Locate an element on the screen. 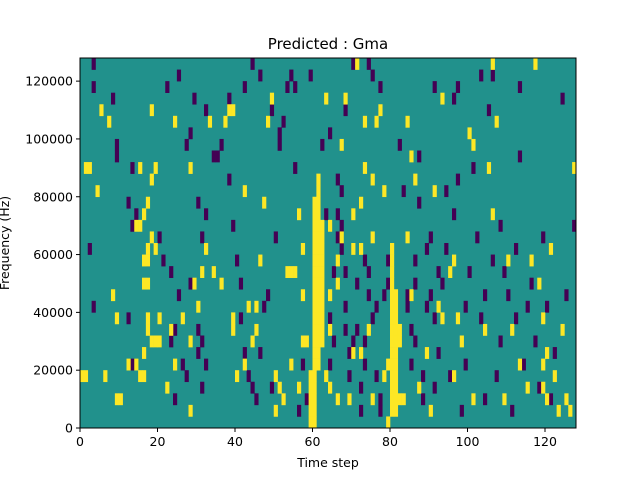 This screenshot has height=480, width=640. y-tick-label: 20000 is located at coordinates (53, 370).